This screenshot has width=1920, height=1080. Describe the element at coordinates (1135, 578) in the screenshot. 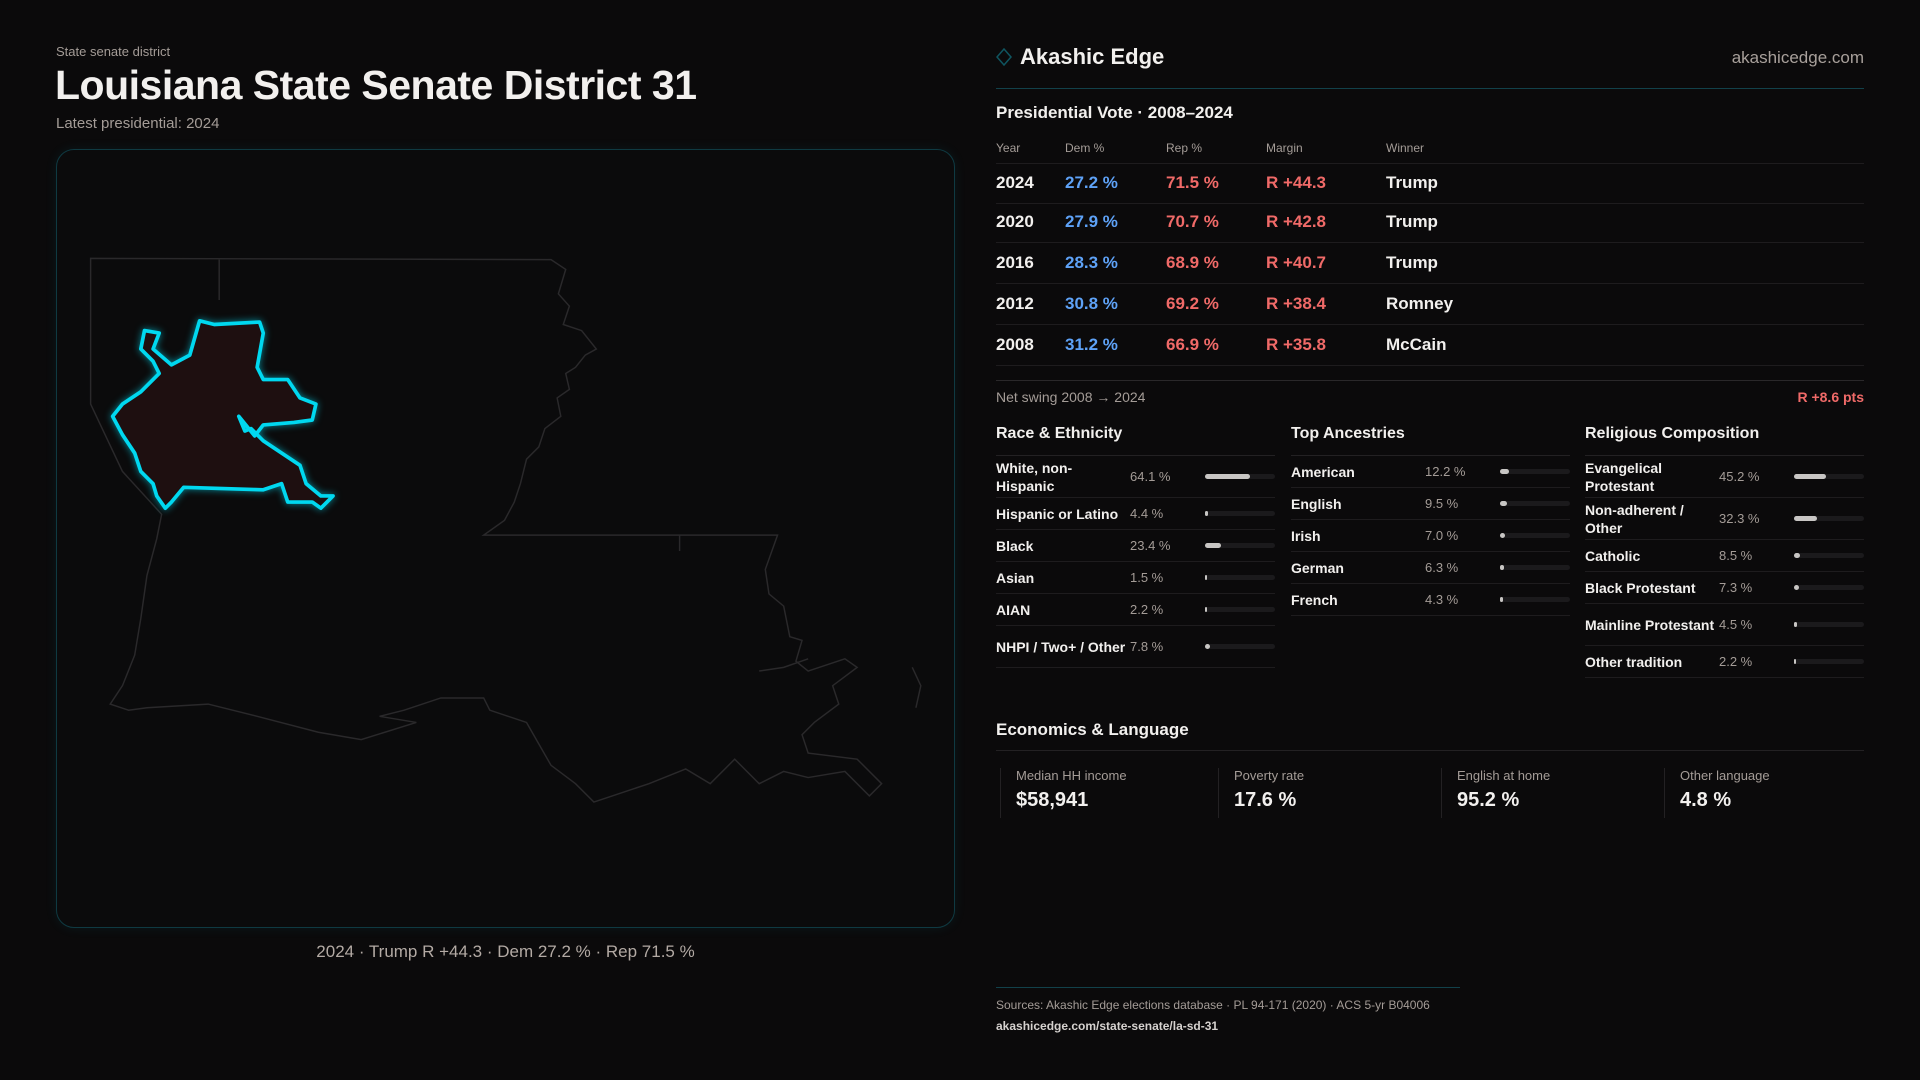

I see `list-item: Asian 1.5 %` at that location.